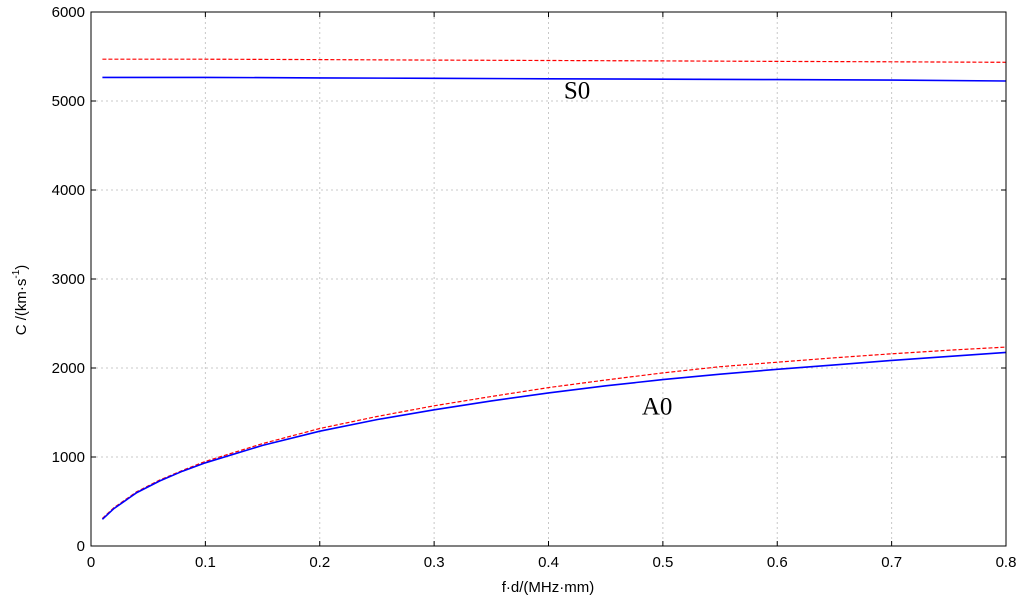 The height and width of the screenshot is (601, 1024). I want to click on y-axis-label-superscript: -1, so click(16, 273).